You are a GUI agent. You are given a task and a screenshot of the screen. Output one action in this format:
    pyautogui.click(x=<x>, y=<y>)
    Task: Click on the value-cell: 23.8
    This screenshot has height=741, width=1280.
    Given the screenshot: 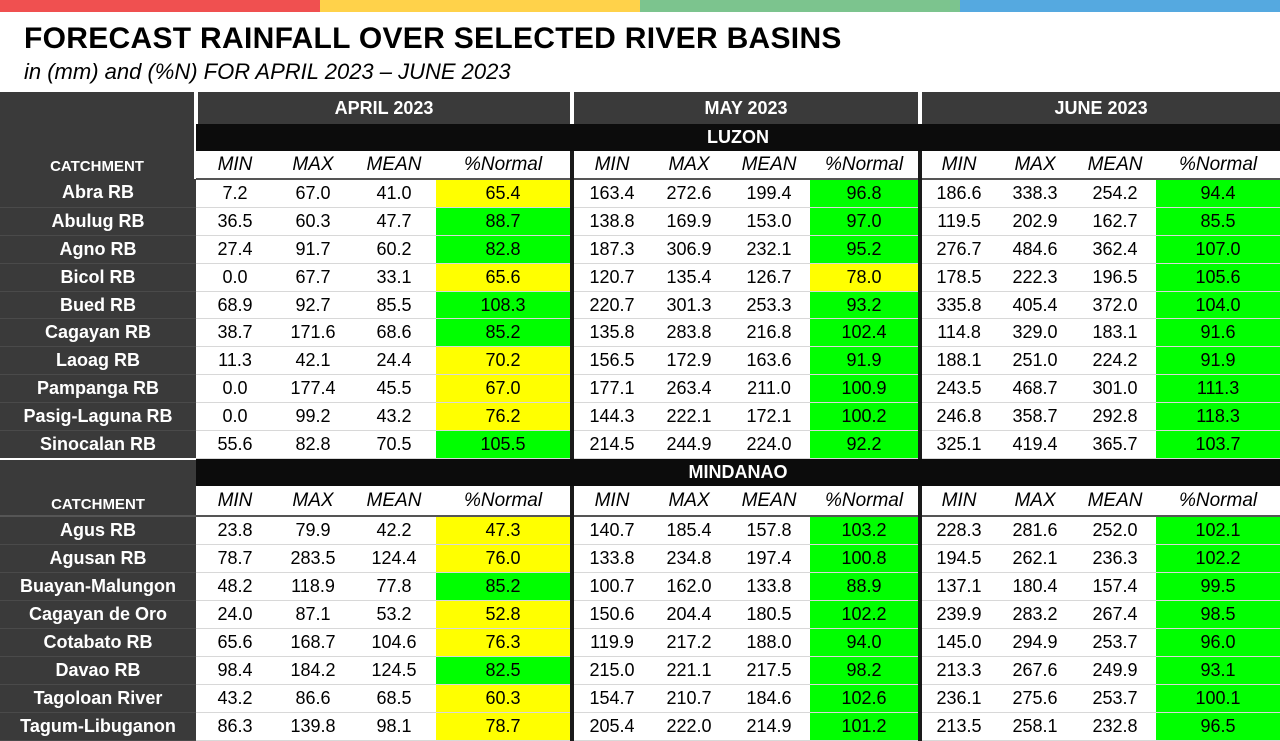 What is the action you would take?
    pyautogui.click(x=235, y=531)
    